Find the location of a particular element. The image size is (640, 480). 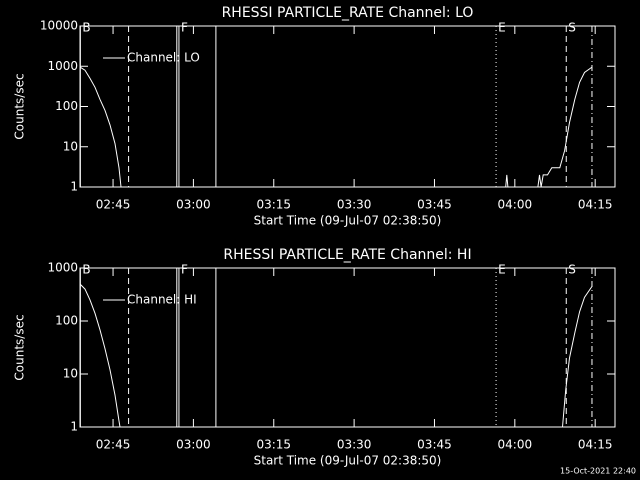

chart-title: RHESSI PARTICLE_RATE Channel: HI is located at coordinates (347, 255).